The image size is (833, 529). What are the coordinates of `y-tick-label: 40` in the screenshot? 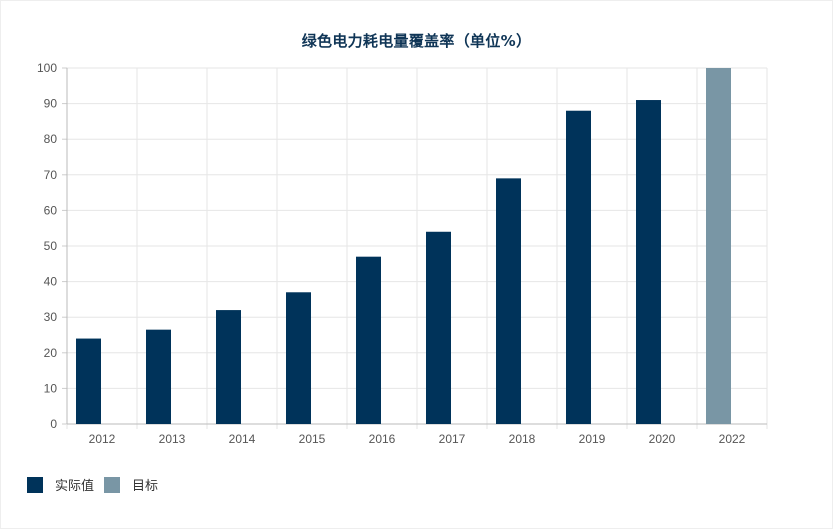 It's located at (51, 282).